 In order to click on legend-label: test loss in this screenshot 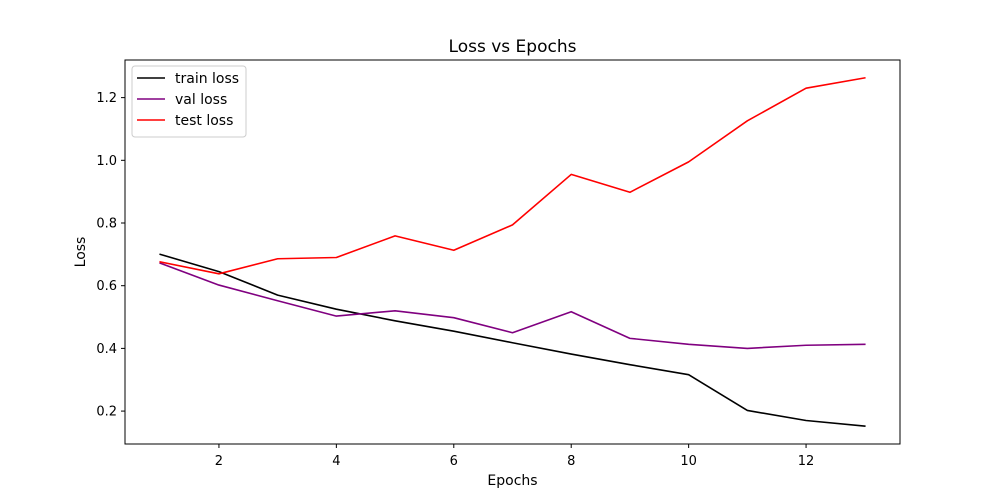, I will do `click(204, 121)`.